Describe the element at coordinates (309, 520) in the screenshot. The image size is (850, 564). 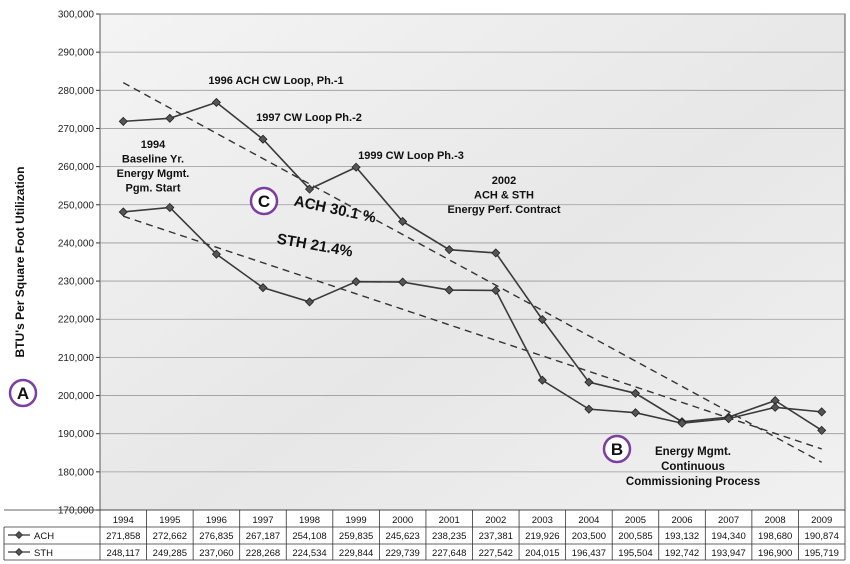
I see `x-tick-label: 1998` at that location.